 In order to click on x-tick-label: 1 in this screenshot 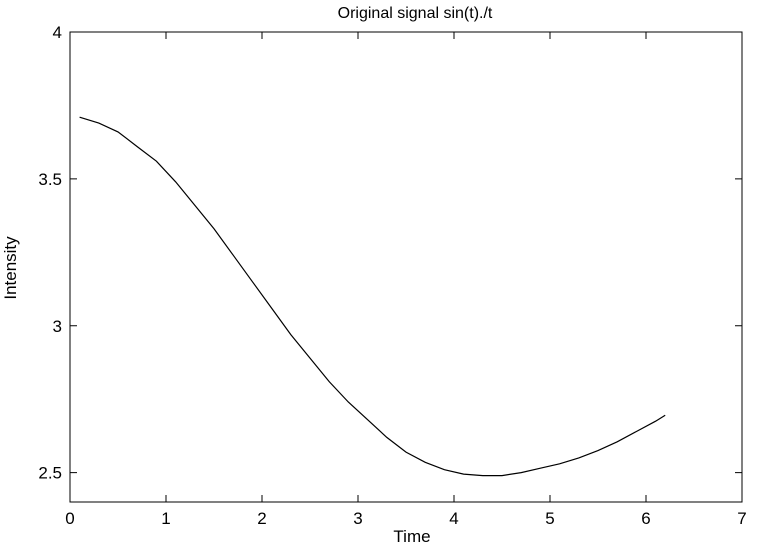, I will do `click(165, 518)`.